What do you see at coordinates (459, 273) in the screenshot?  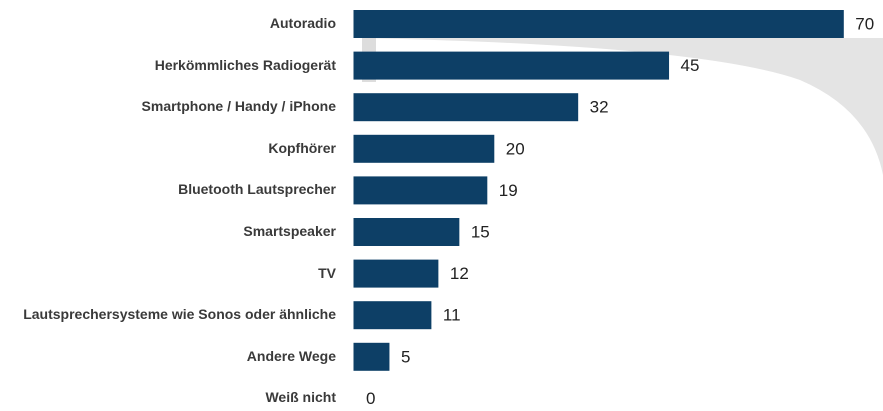 I see `value-label: 12` at bounding box center [459, 273].